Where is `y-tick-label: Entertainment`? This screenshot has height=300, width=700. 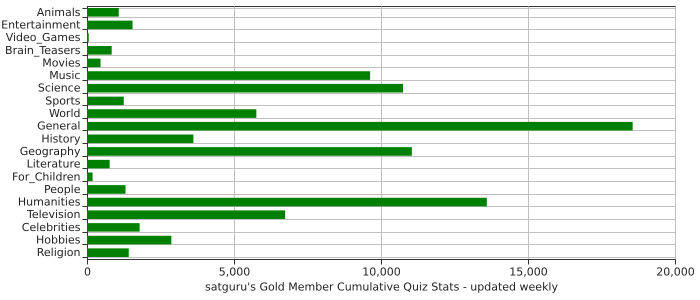 y-tick-label: Entertainment is located at coordinates (41, 25).